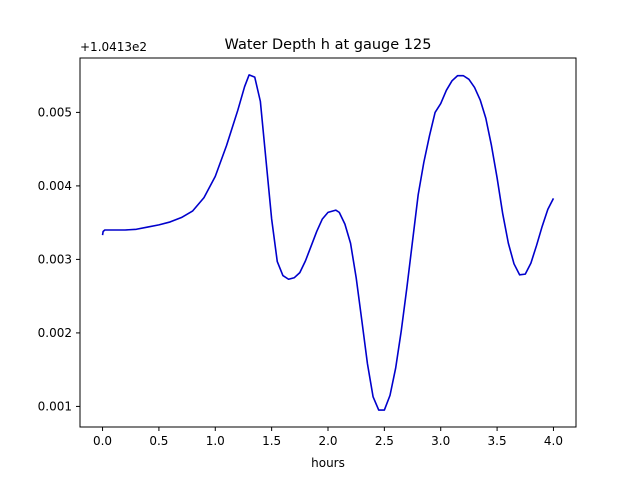 The width and height of the screenshot is (640, 480). What do you see at coordinates (113, 47) in the screenshot?
I see `y-axis-offset-label: +1.0413e2` at bounding box center [113, 47].